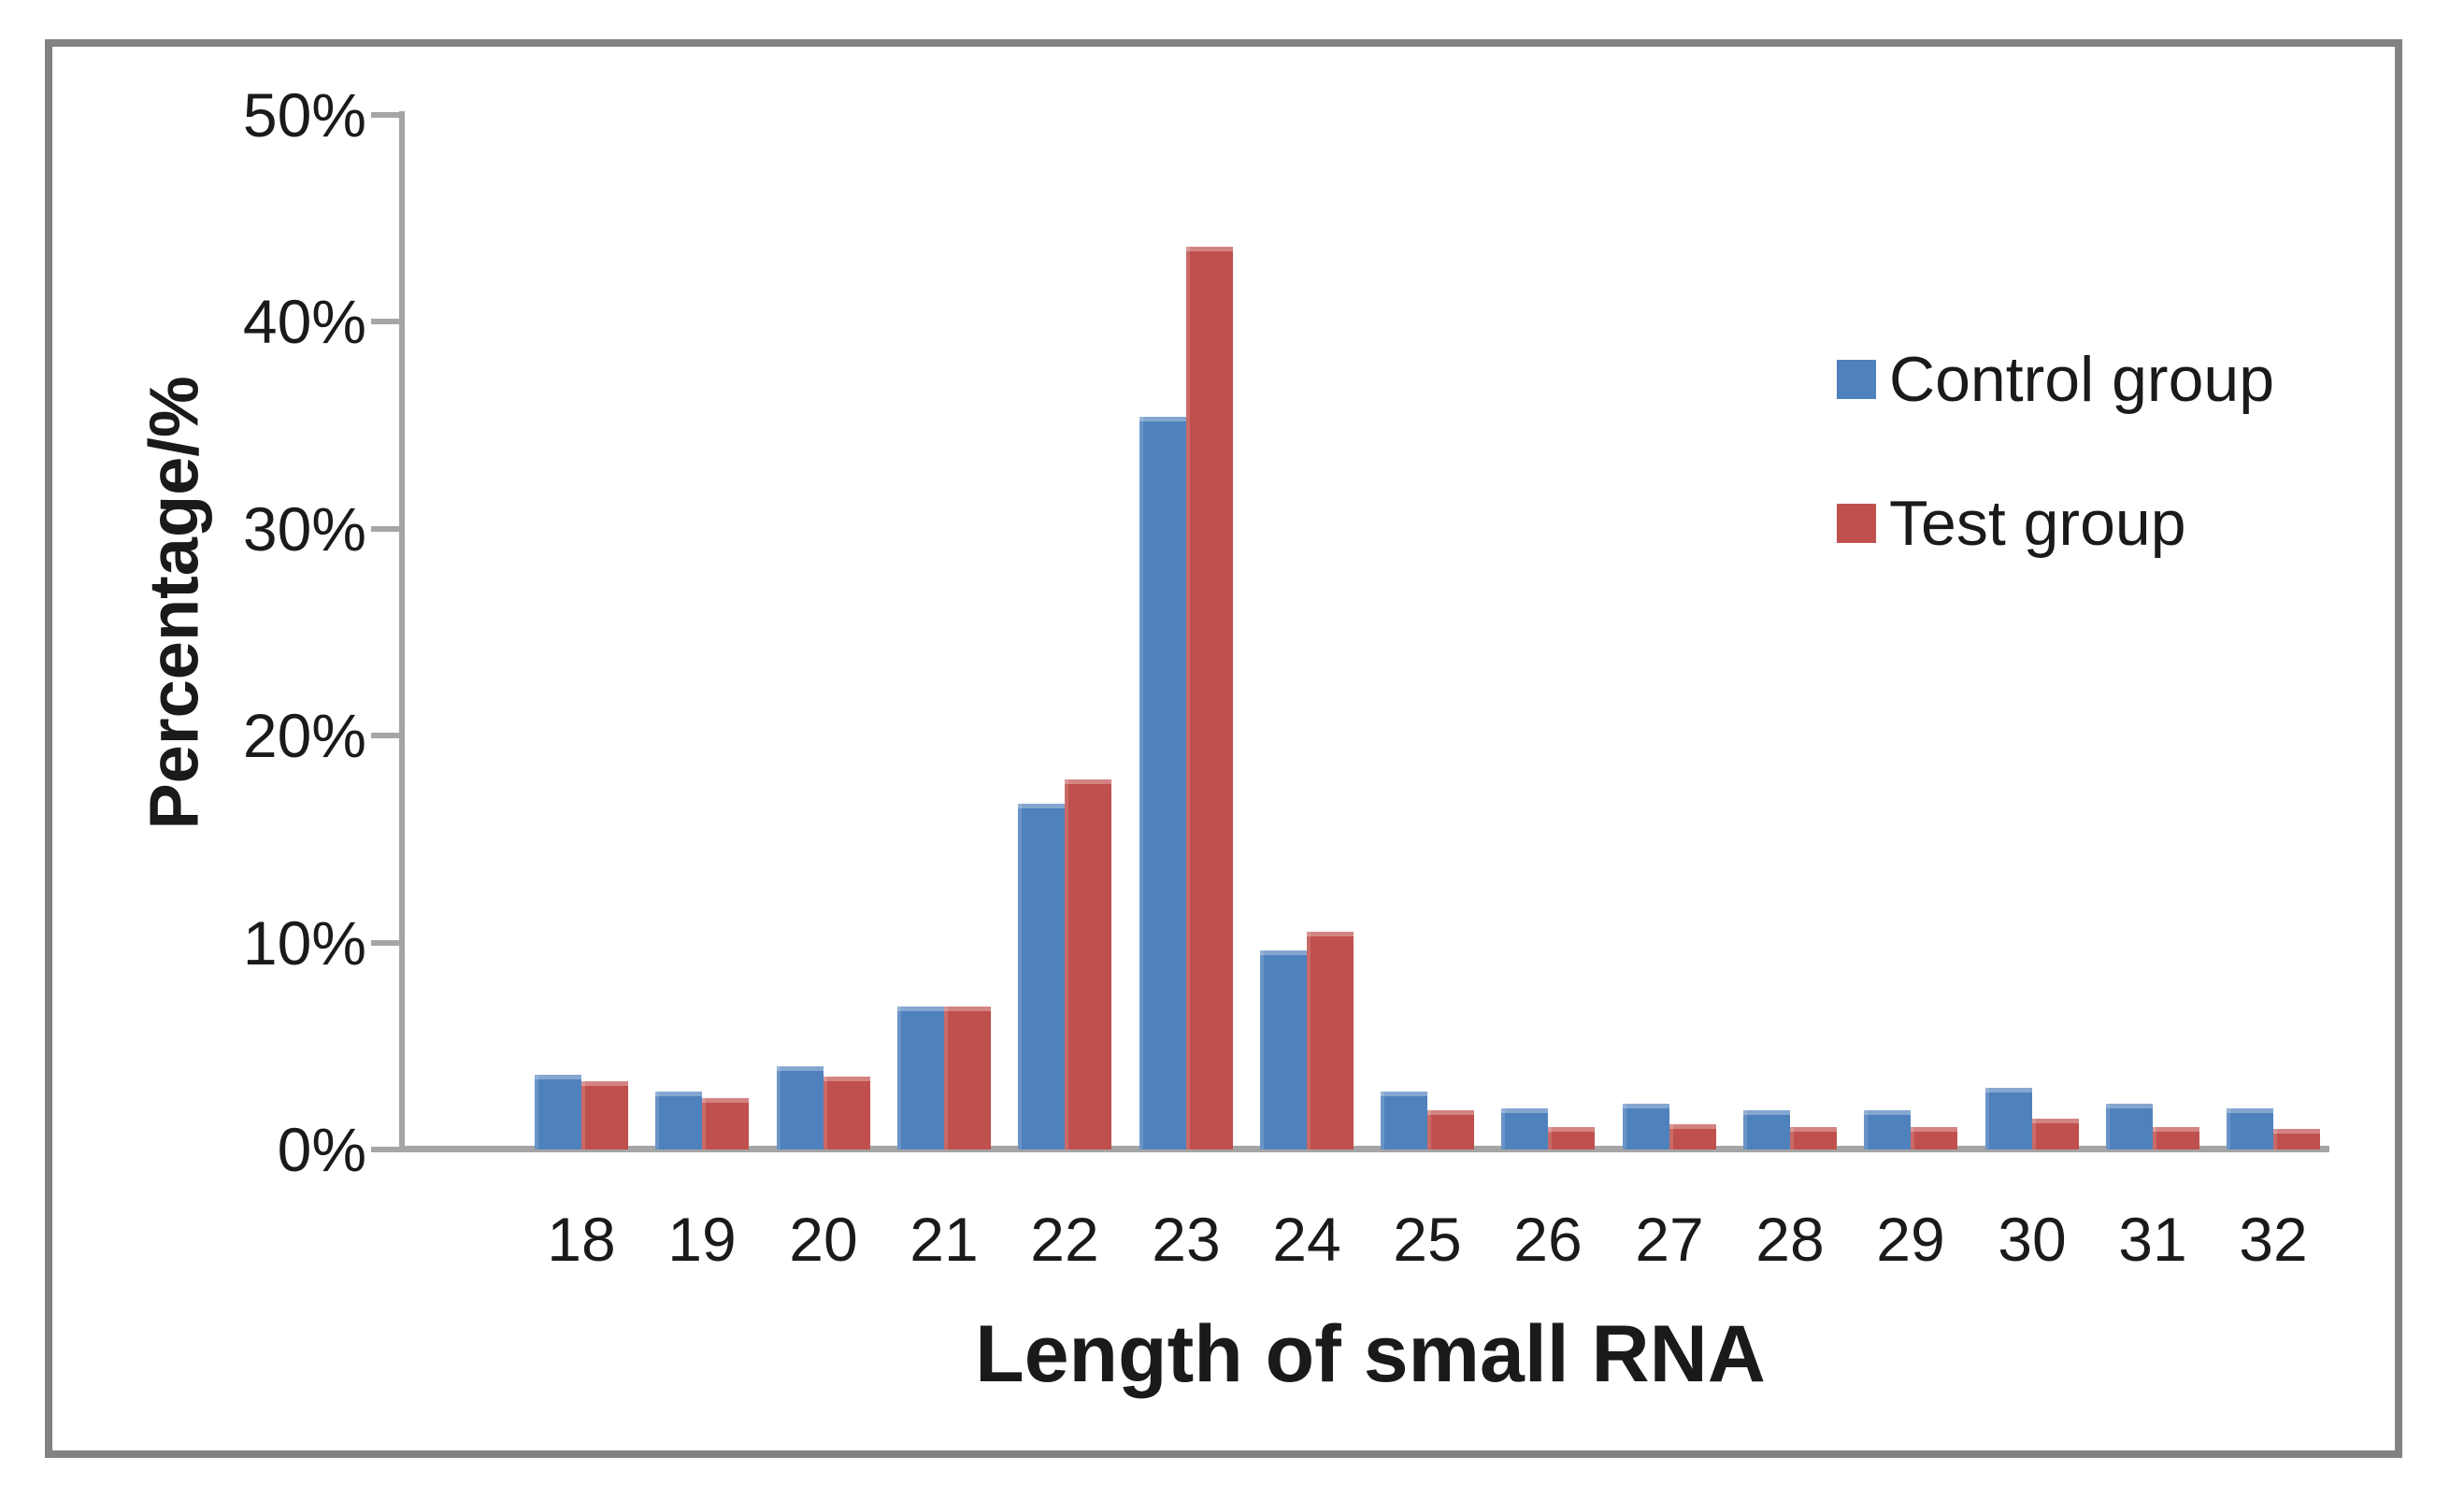 The width and height of the screenshot is (2464, 1485). Describe the element at coordinates (2037, 523) in the screenshot. I see `legend-label-test: Test group` at that location.